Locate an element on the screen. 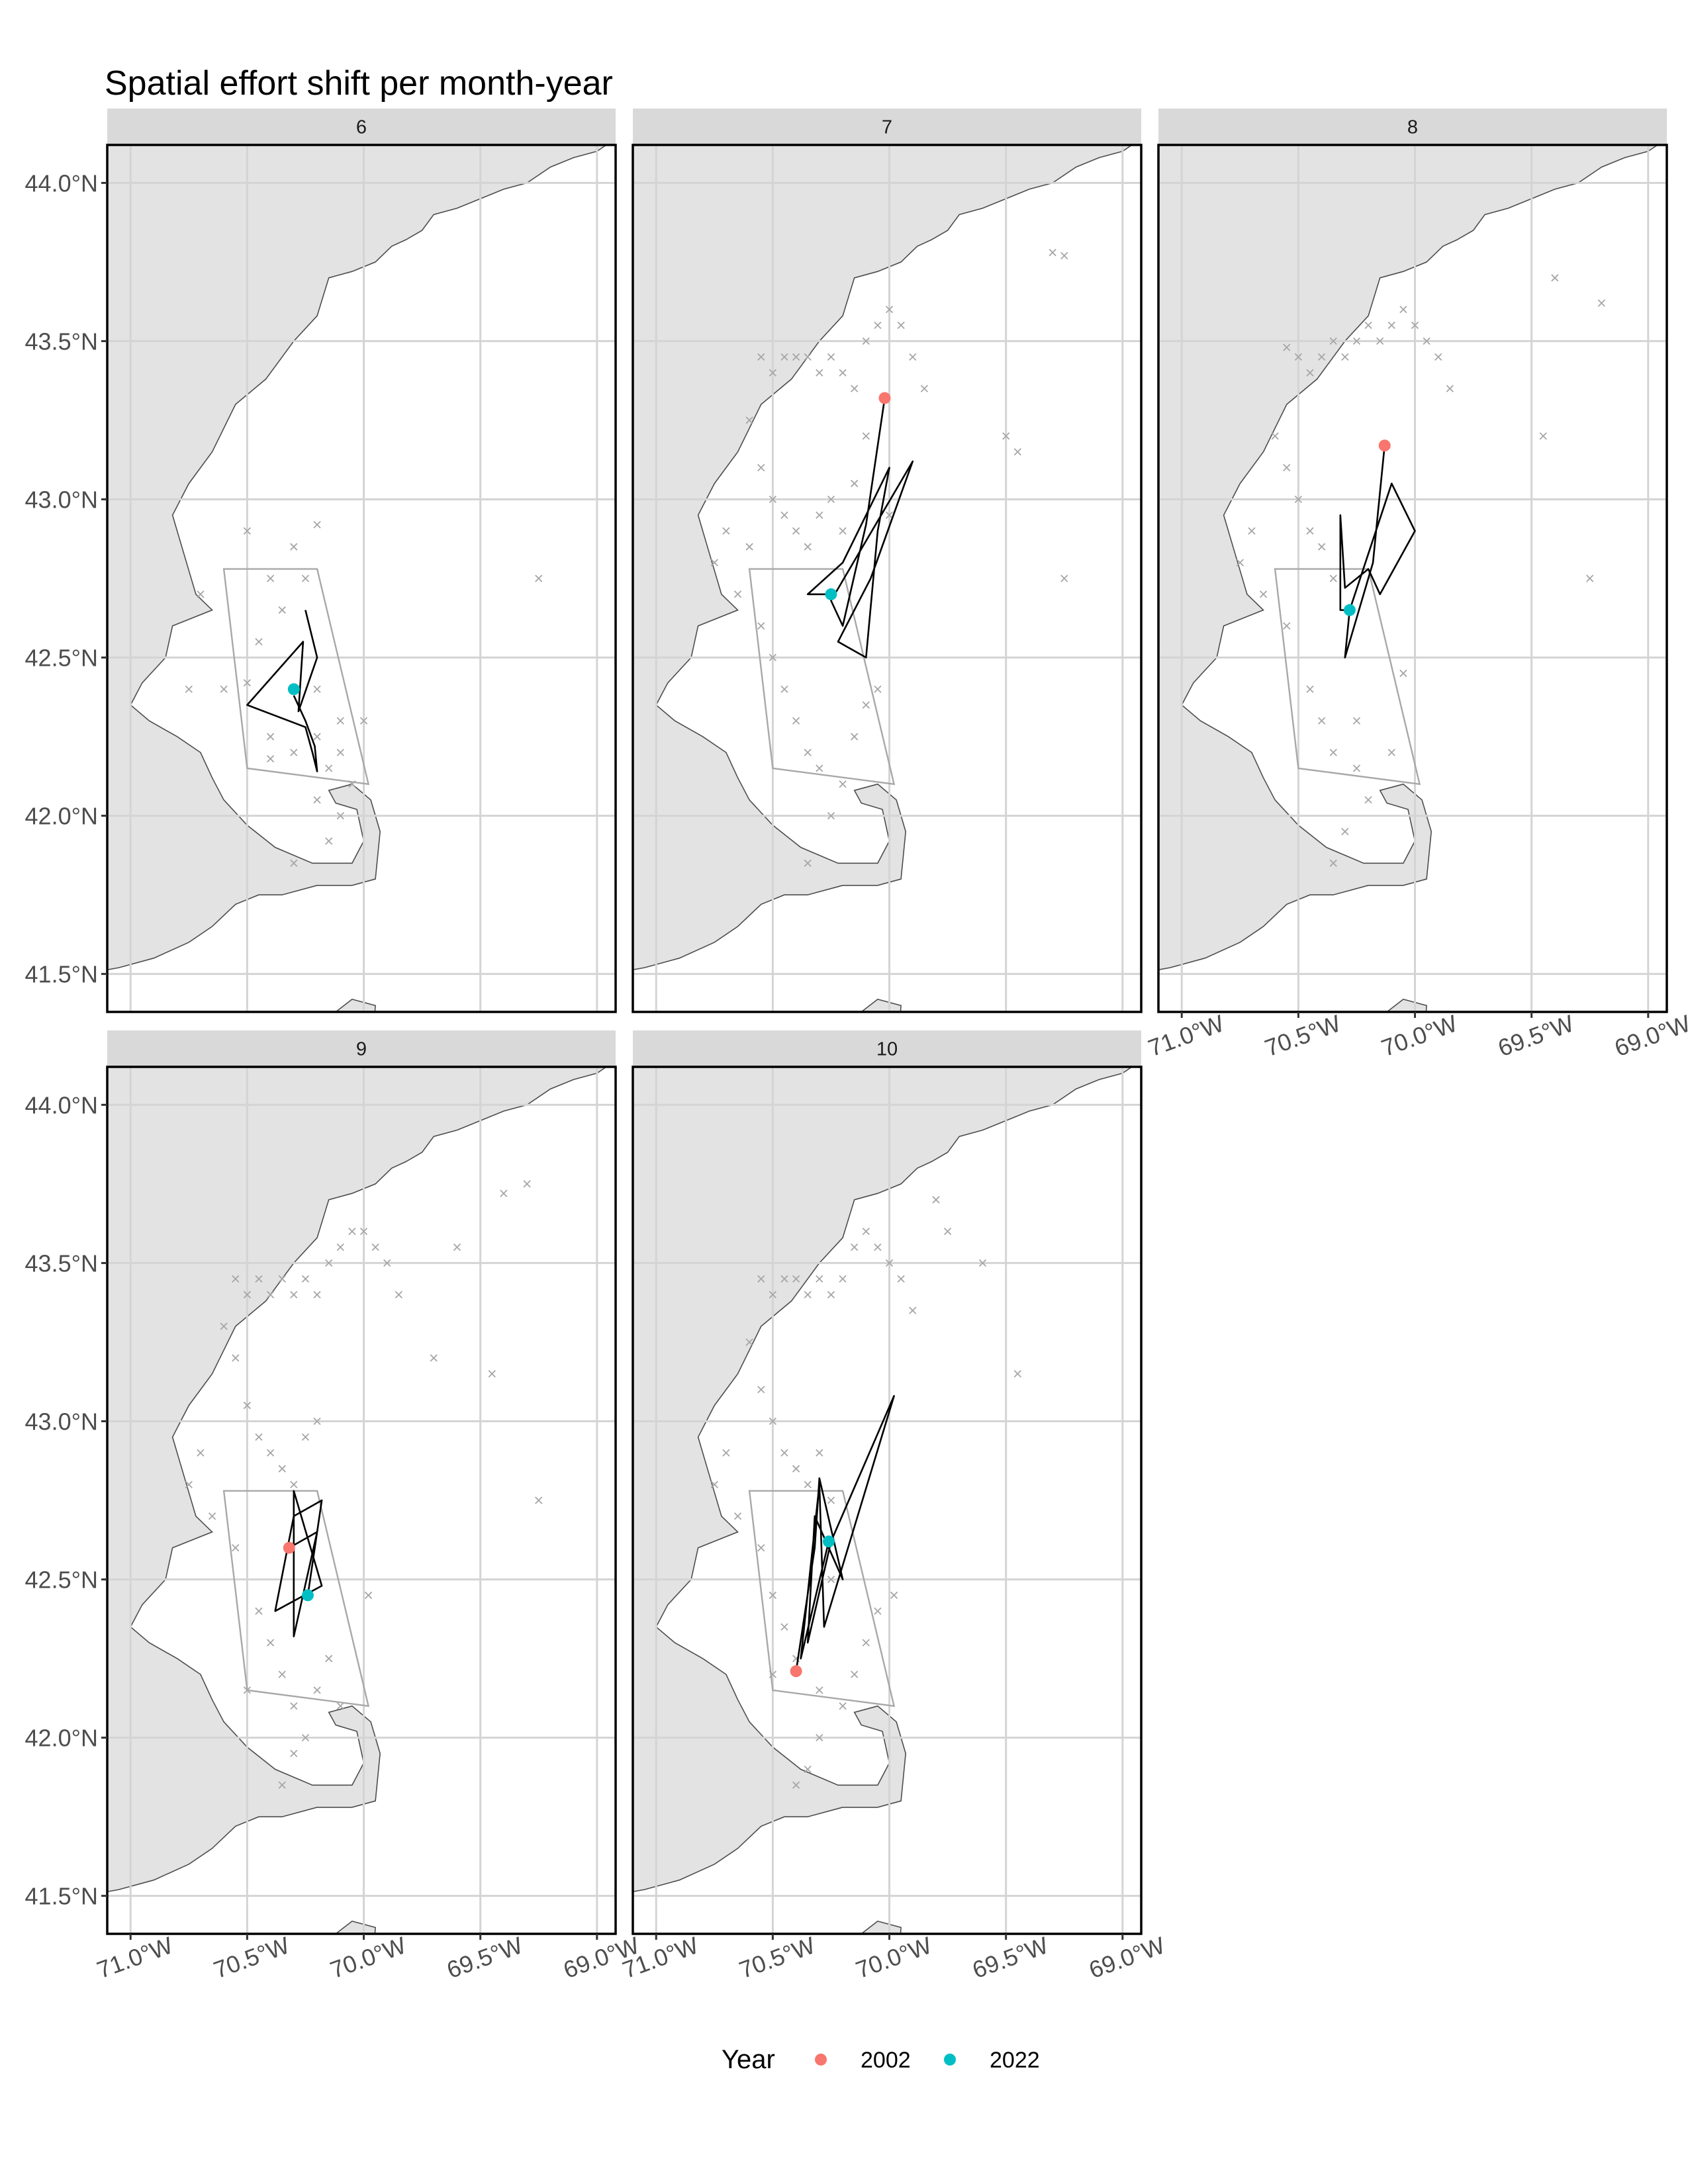 This screenshot has width=1688, height=2184. facet-strip-label: 8 is located at coordinates (1412, 127).